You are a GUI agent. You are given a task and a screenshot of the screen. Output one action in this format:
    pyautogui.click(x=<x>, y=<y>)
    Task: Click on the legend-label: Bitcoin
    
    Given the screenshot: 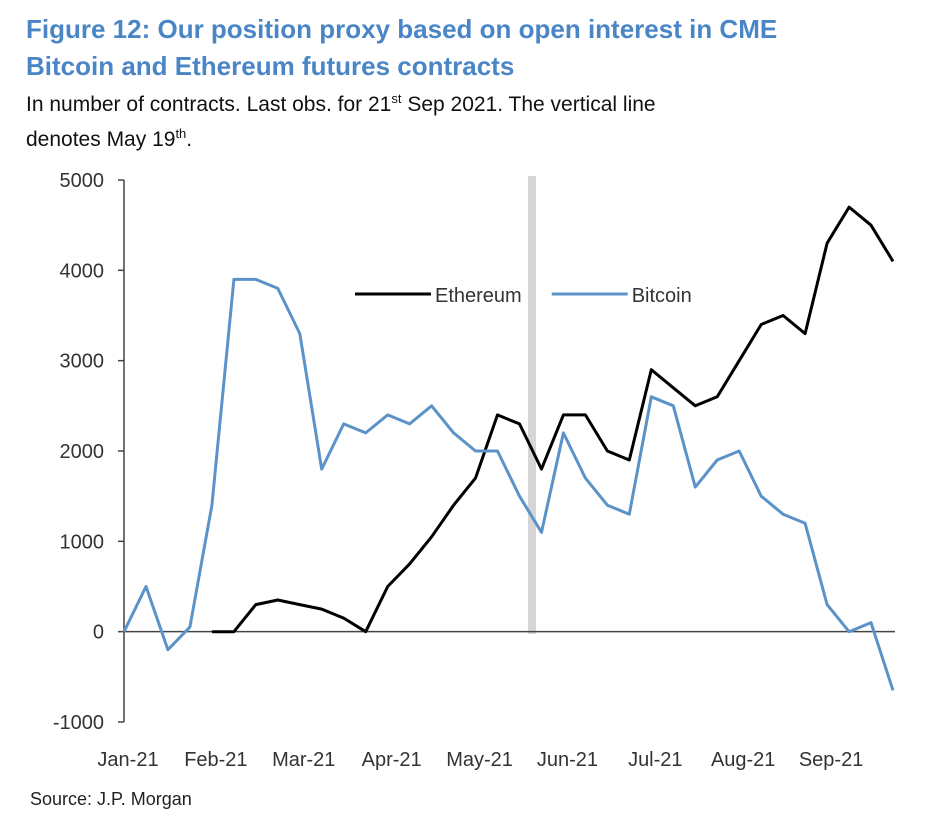 What is the action you would take?
    pyautogui.click(x=662, y=296)
    